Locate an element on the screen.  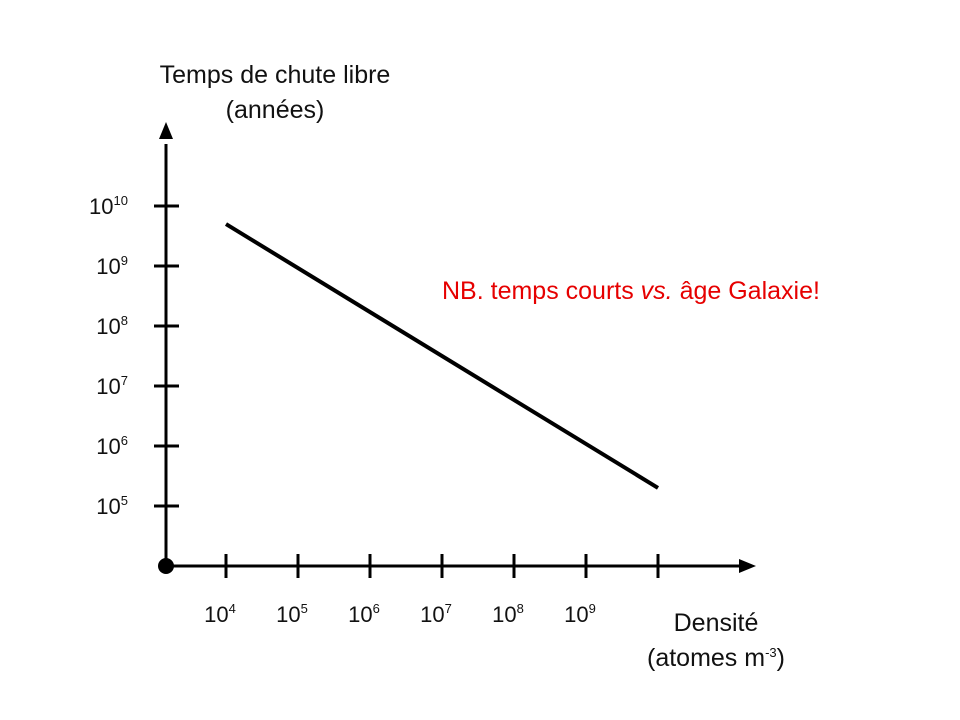
x-tick-label-exp-1: 5 is located at coordinates (304, 608).